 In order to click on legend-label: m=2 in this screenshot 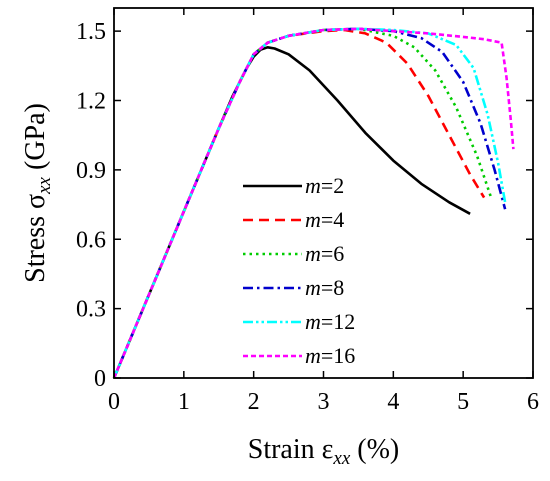, I will do `click(324, 185)`.